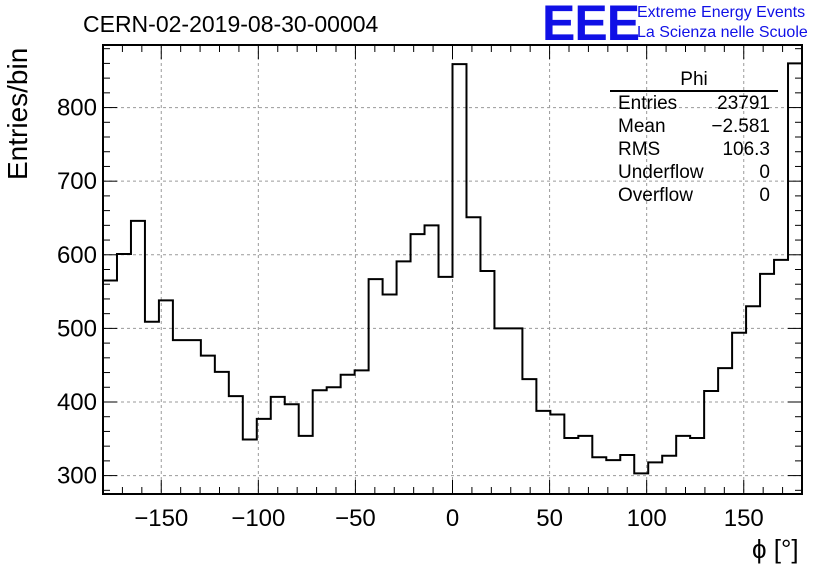  Describe the element at coordinates (161, 518) in the screenshot. I see `x-tick-label: −150` at that location.